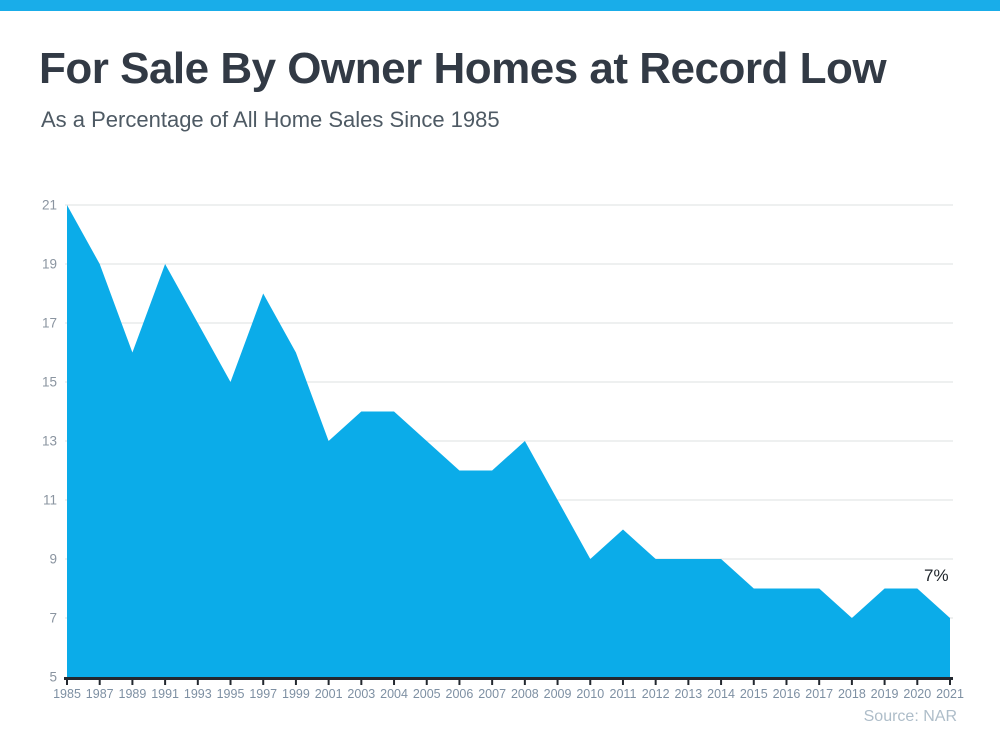 The height and width of the screenshot is (750, 1000). Describe the element at coordinates (656, 694) in the screenshot. I see `x-tick-label: 2012` at that location.